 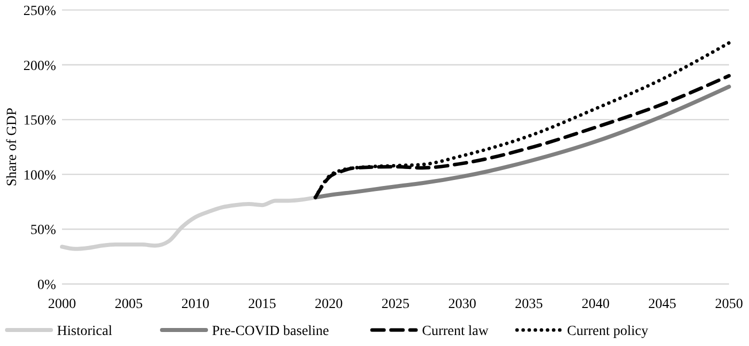 I want to click on legend-label: Current policy, so click(x=607, y=331).